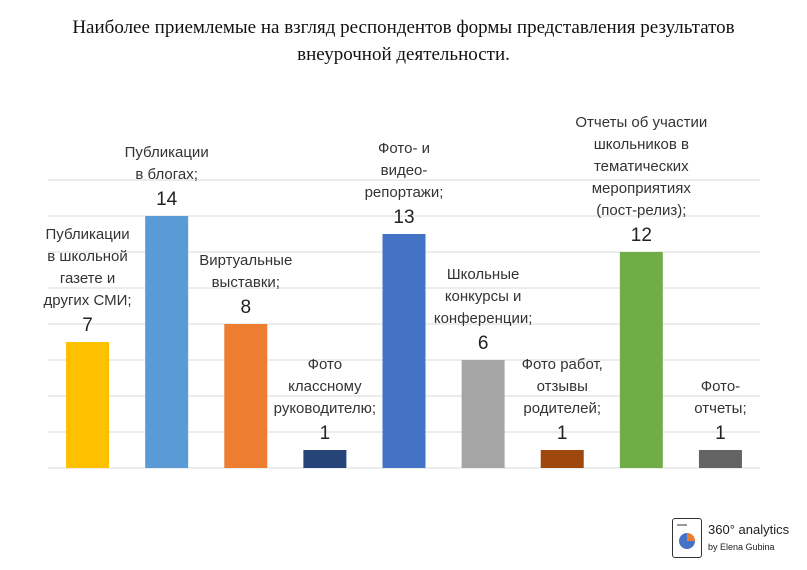  Describe the element at coordinates (404, 170) in the screenshot. I see `category-label: Фото- и видео- репортажи;` at that location.